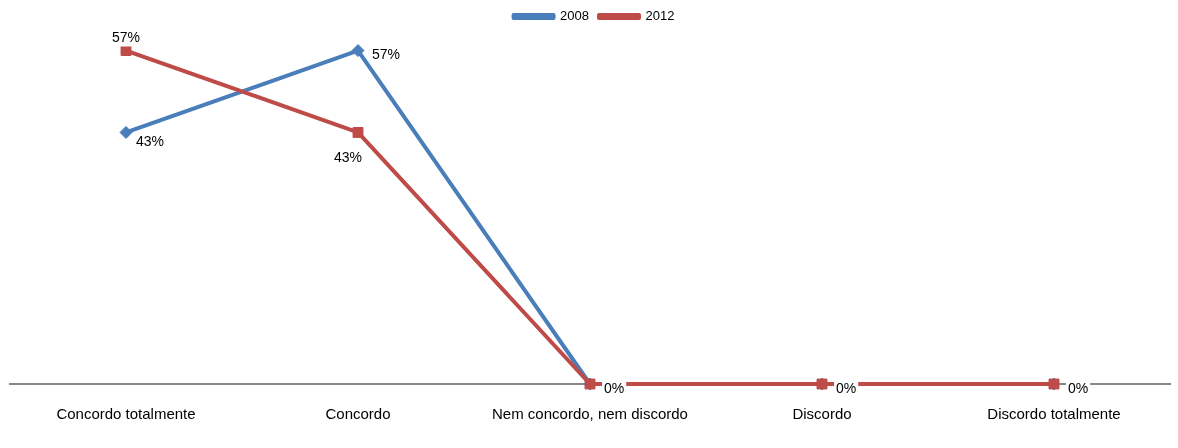  Describe the element at coordinates (574, 16) in the screenshot. I see `legend-label: 2008` at that location.